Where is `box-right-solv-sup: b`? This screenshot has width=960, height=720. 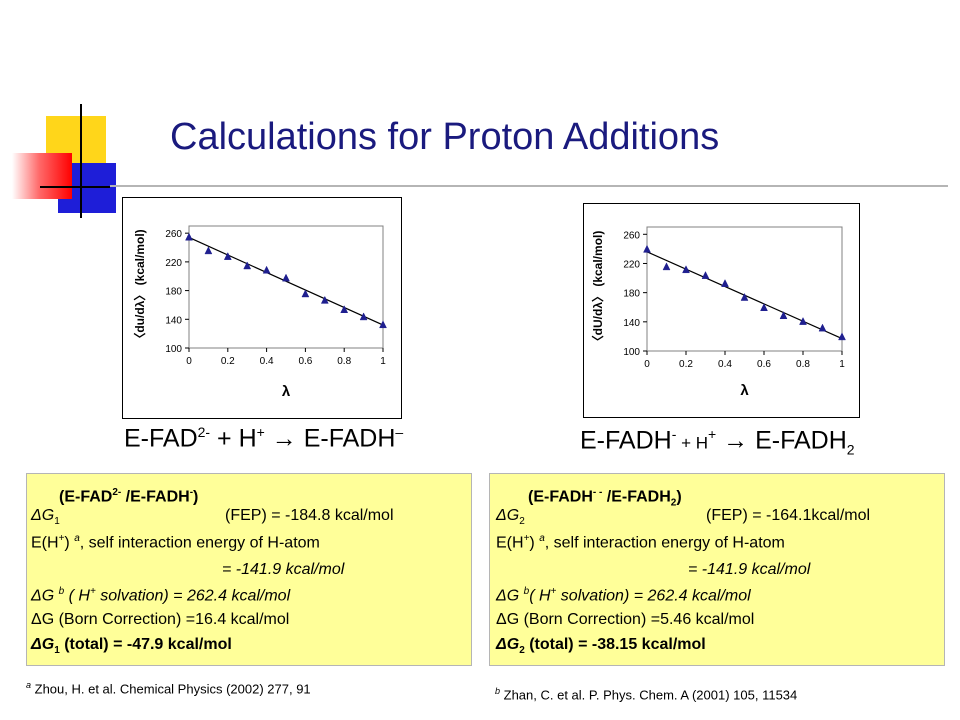
box-right-solv-sup: b is located at coordinates (526, 591).